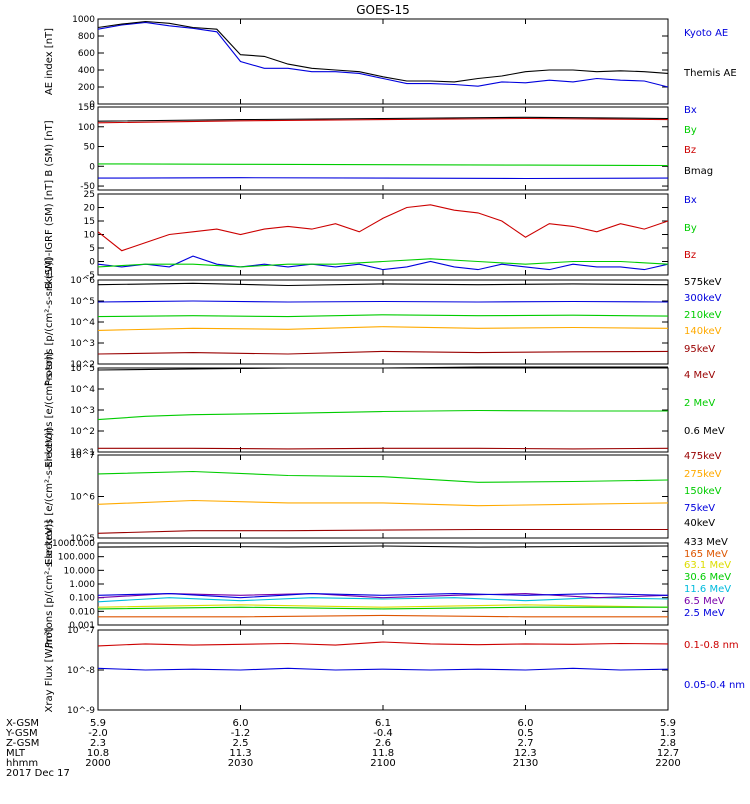  What do you see at coordinates (714, 685) in the screenshot?
I see `legend-label: 0.05-0.4 nm` at bounding box center [714, 685].